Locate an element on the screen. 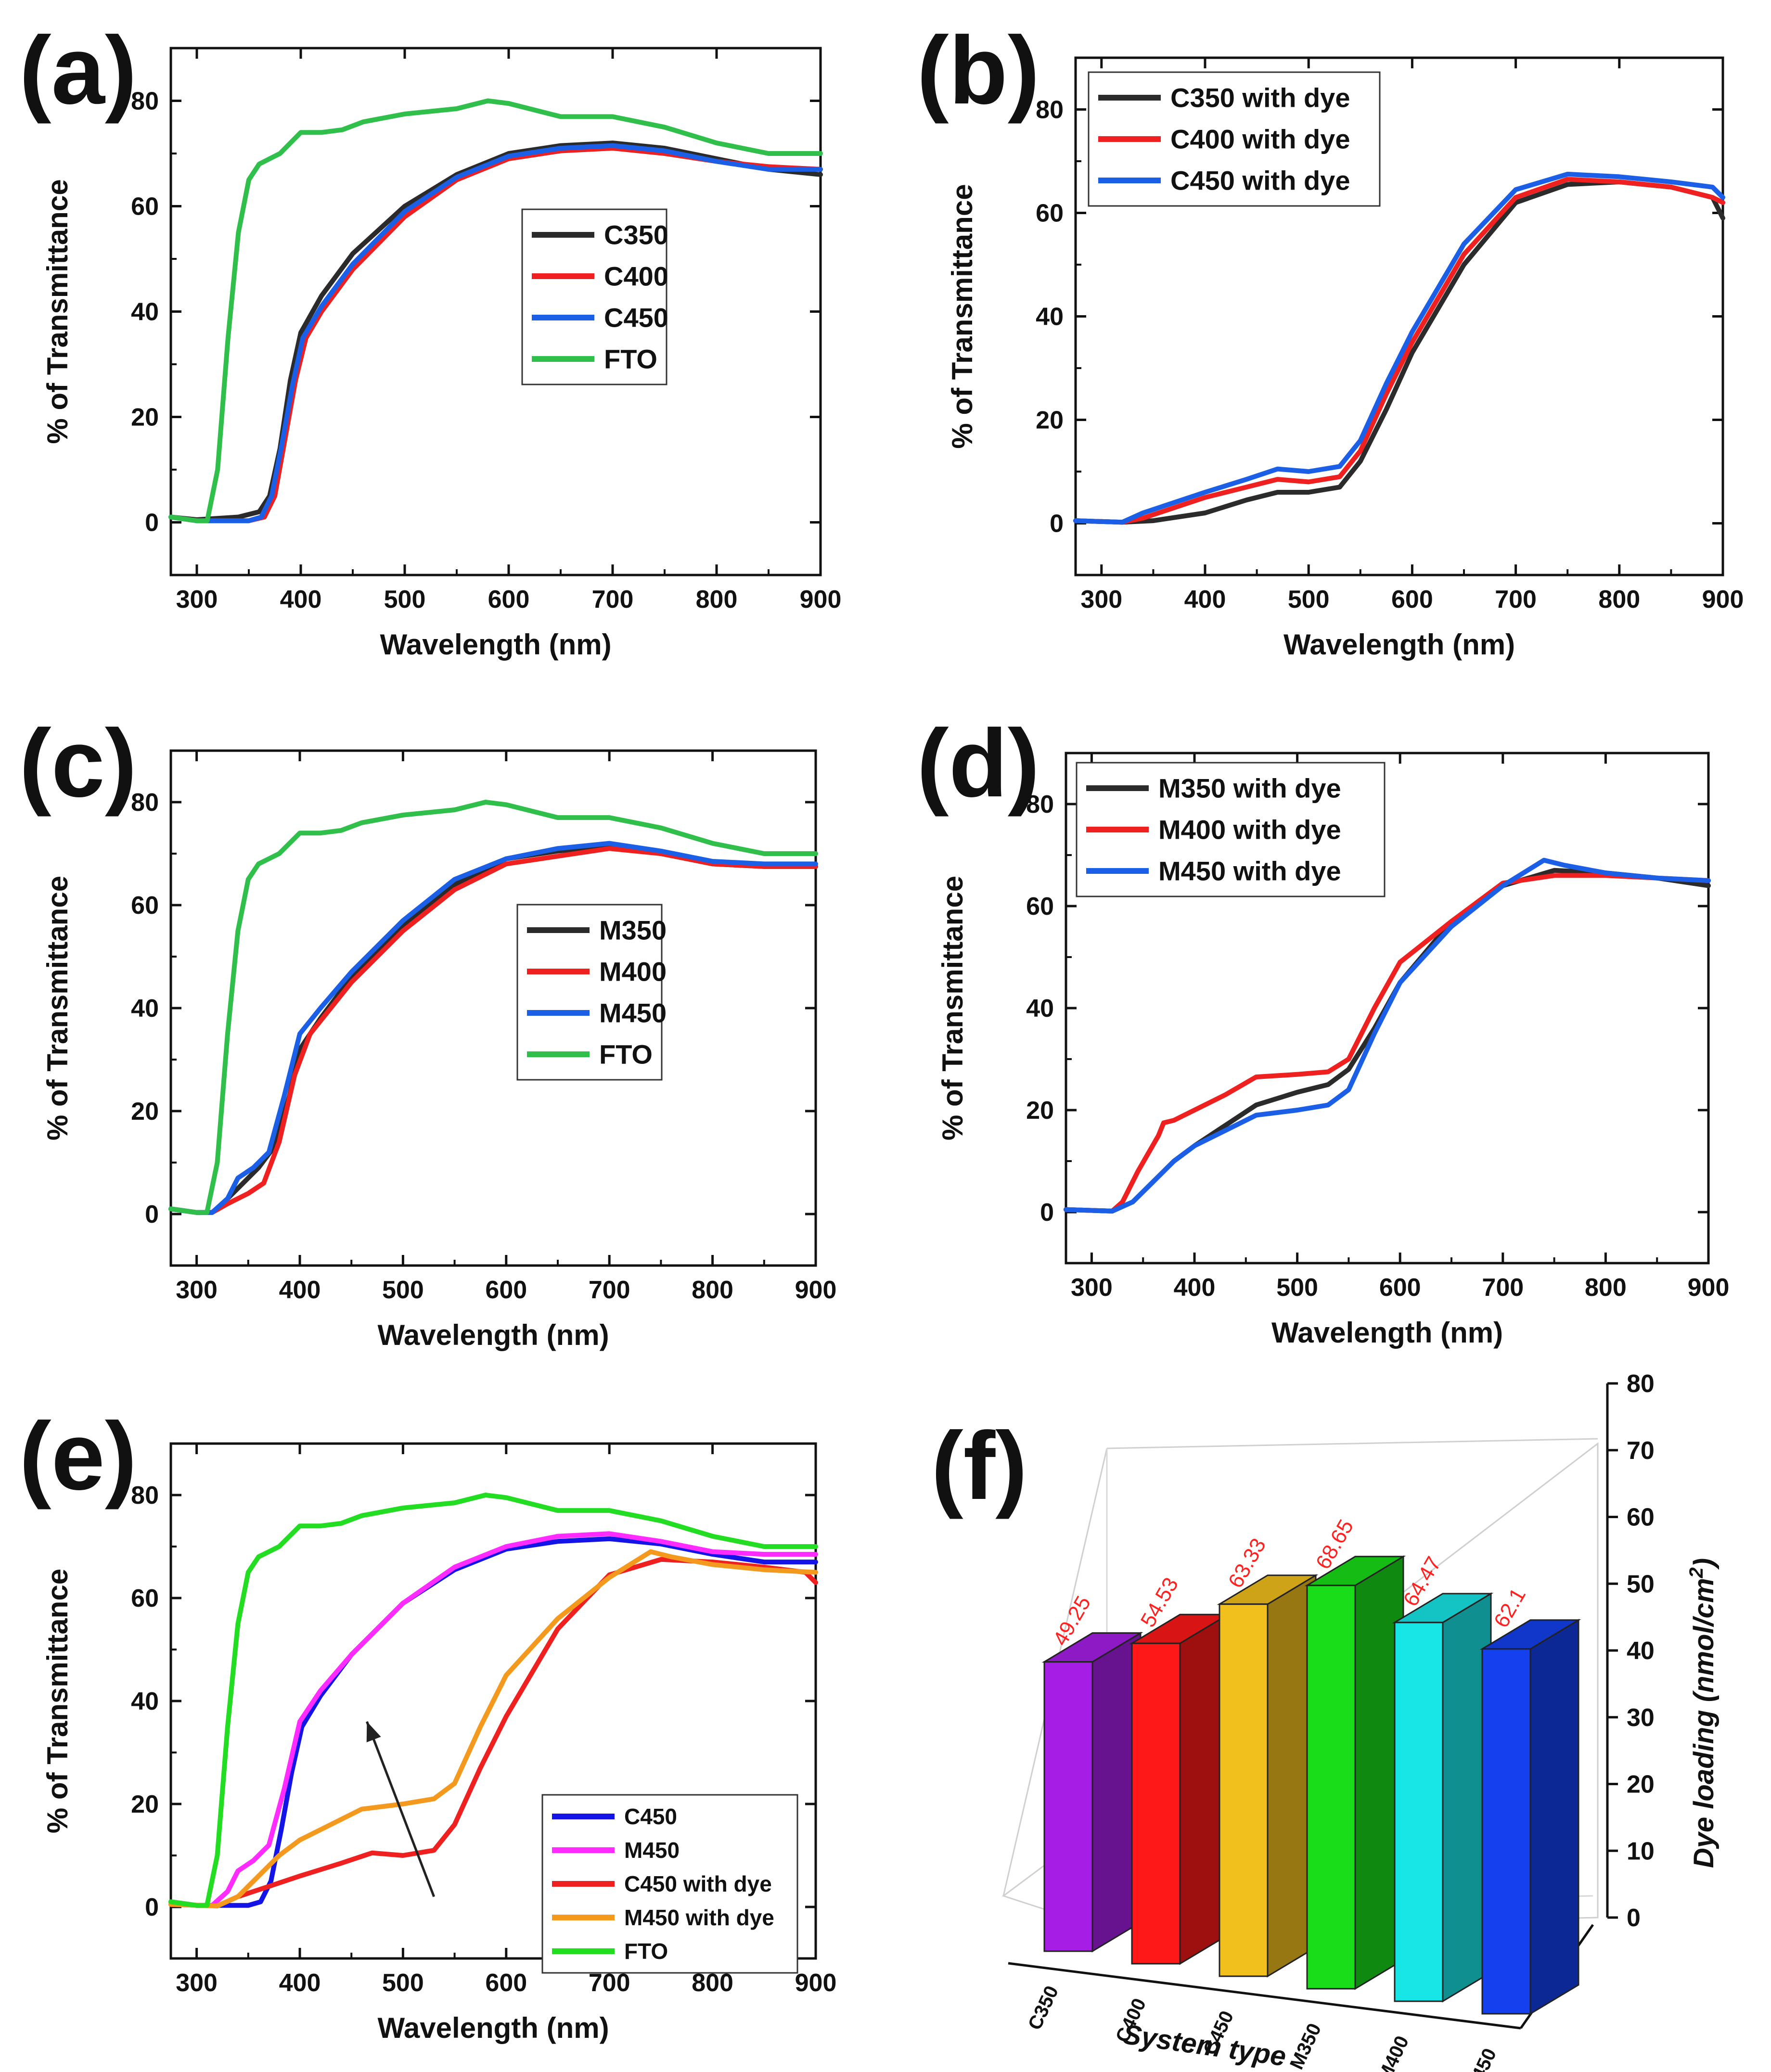 This screenshot has height=2072, width=1771. z-tick-label: 10 is located at coordinates (1641, 1851).